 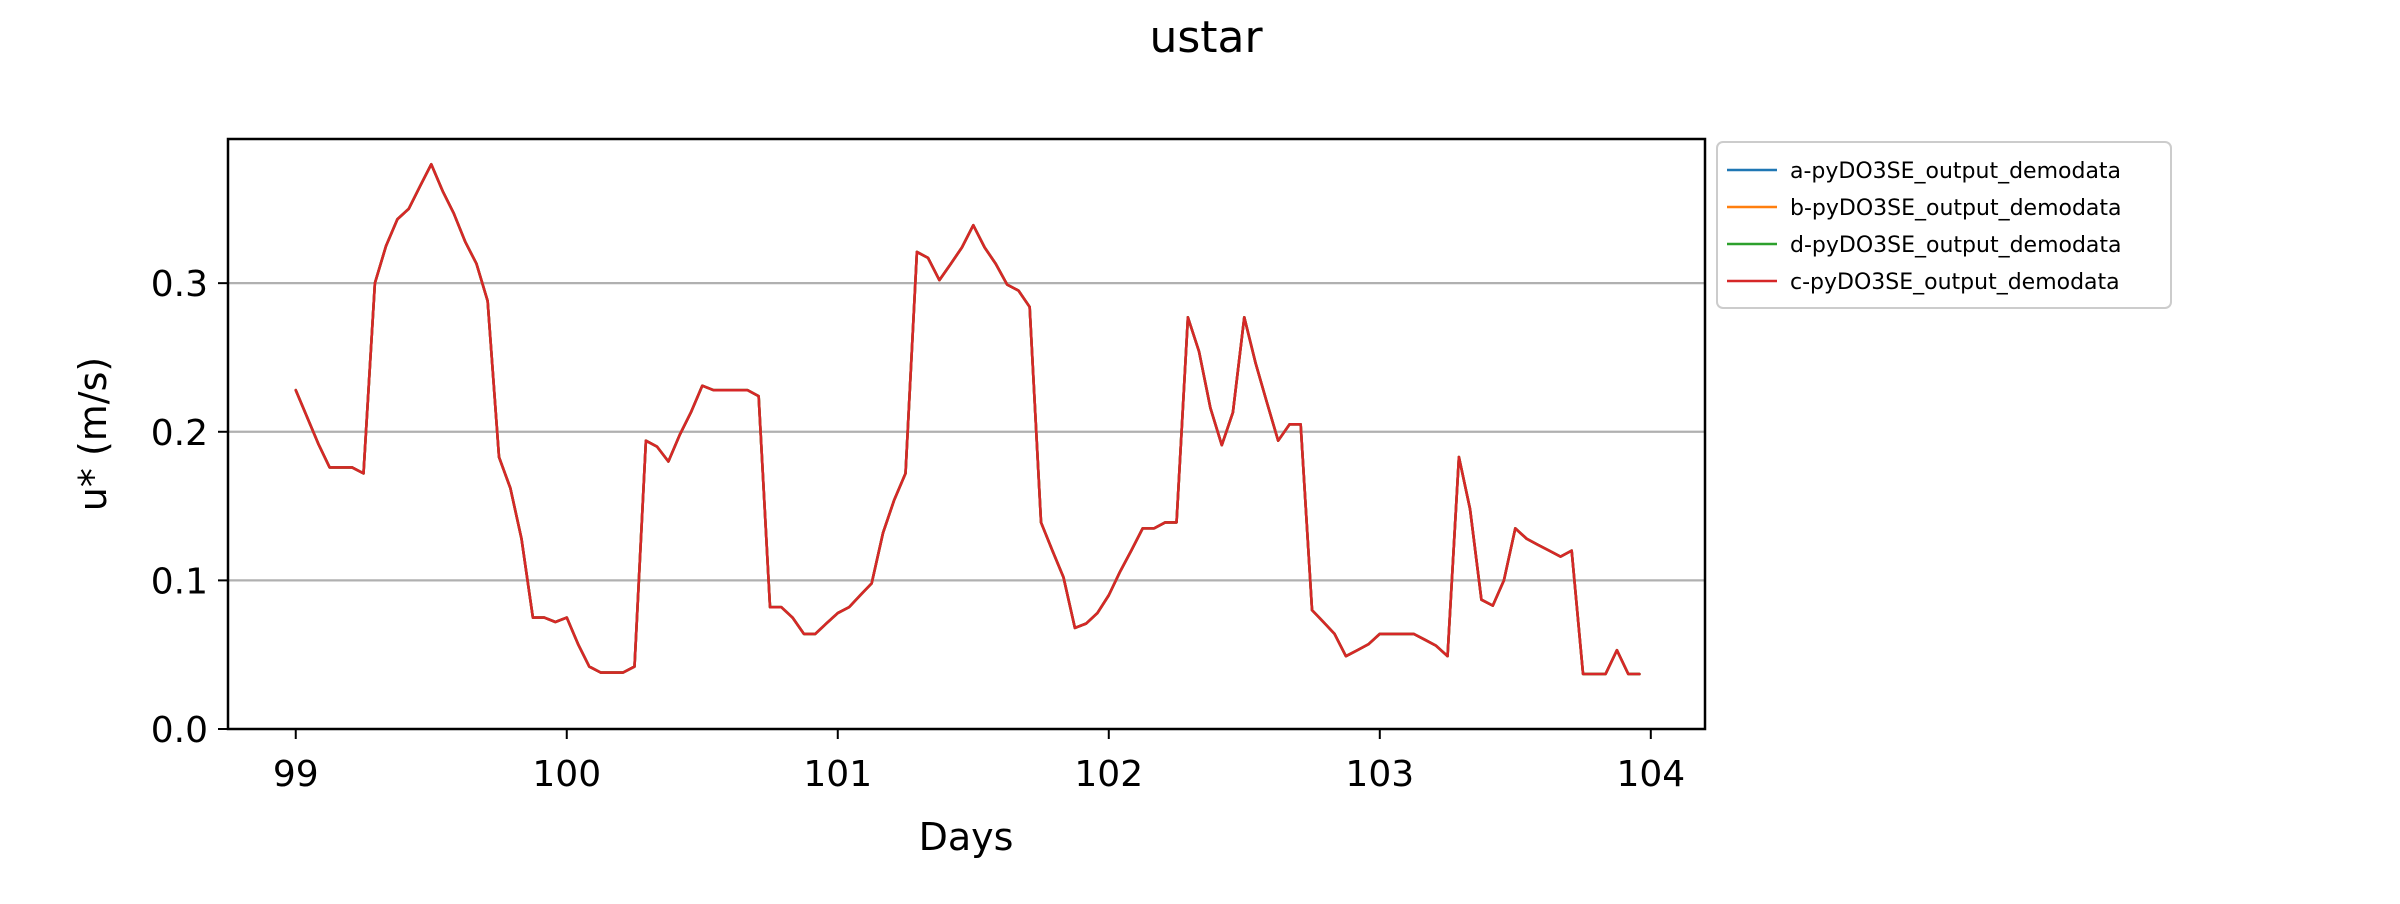 What do you see at coordinates (1956, 245) in the screenshot?
I see `legend-label-2: d-pyDO3SE_output_demodata` at bounding box center [1956, 245].